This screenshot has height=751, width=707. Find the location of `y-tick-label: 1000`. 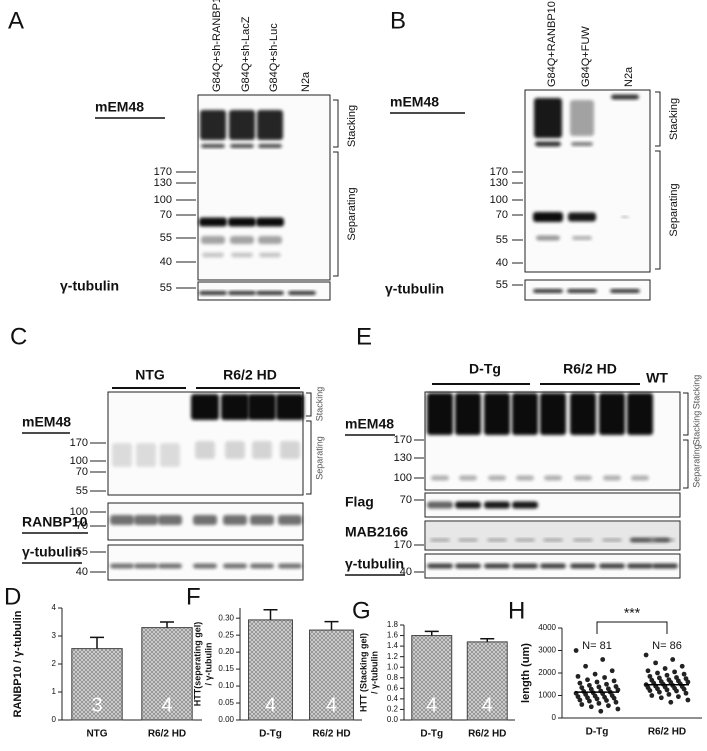

y-tick-label: 1000 is located at coordinates (547, 695).